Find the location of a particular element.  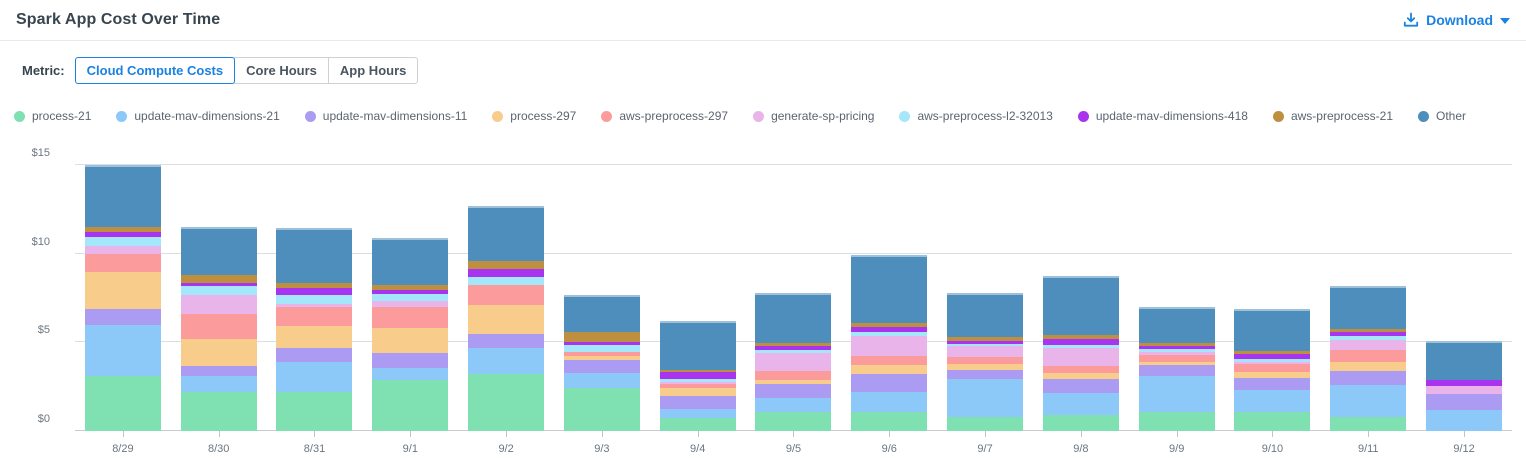

tab-cloud-compute-costs: Cloud Compute Costs is located at coordinates (155, 70).